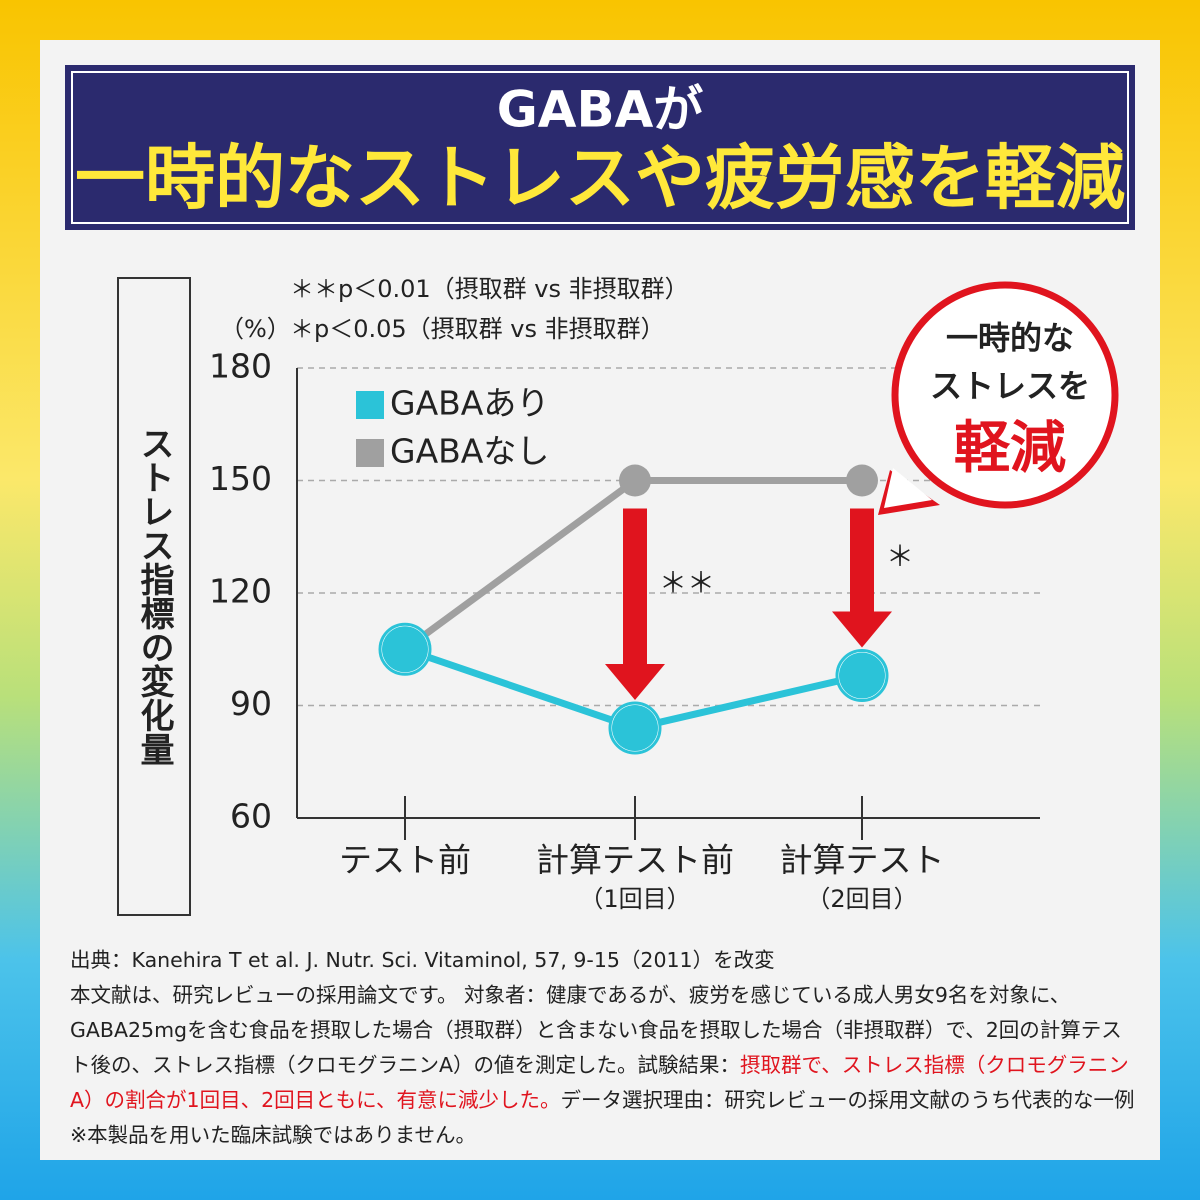  I want to click on legend-label: GABAあり, so click(469, 403).